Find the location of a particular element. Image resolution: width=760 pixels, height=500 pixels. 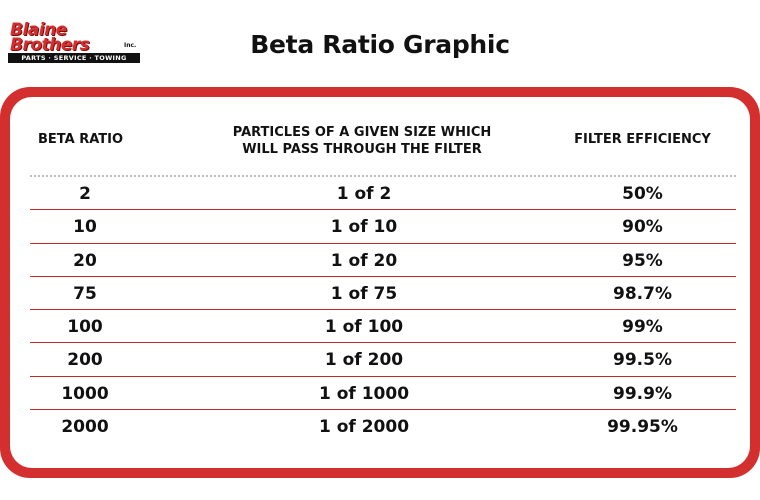

cell-beta-ratio: 100 is located at coordinates (85, 327).